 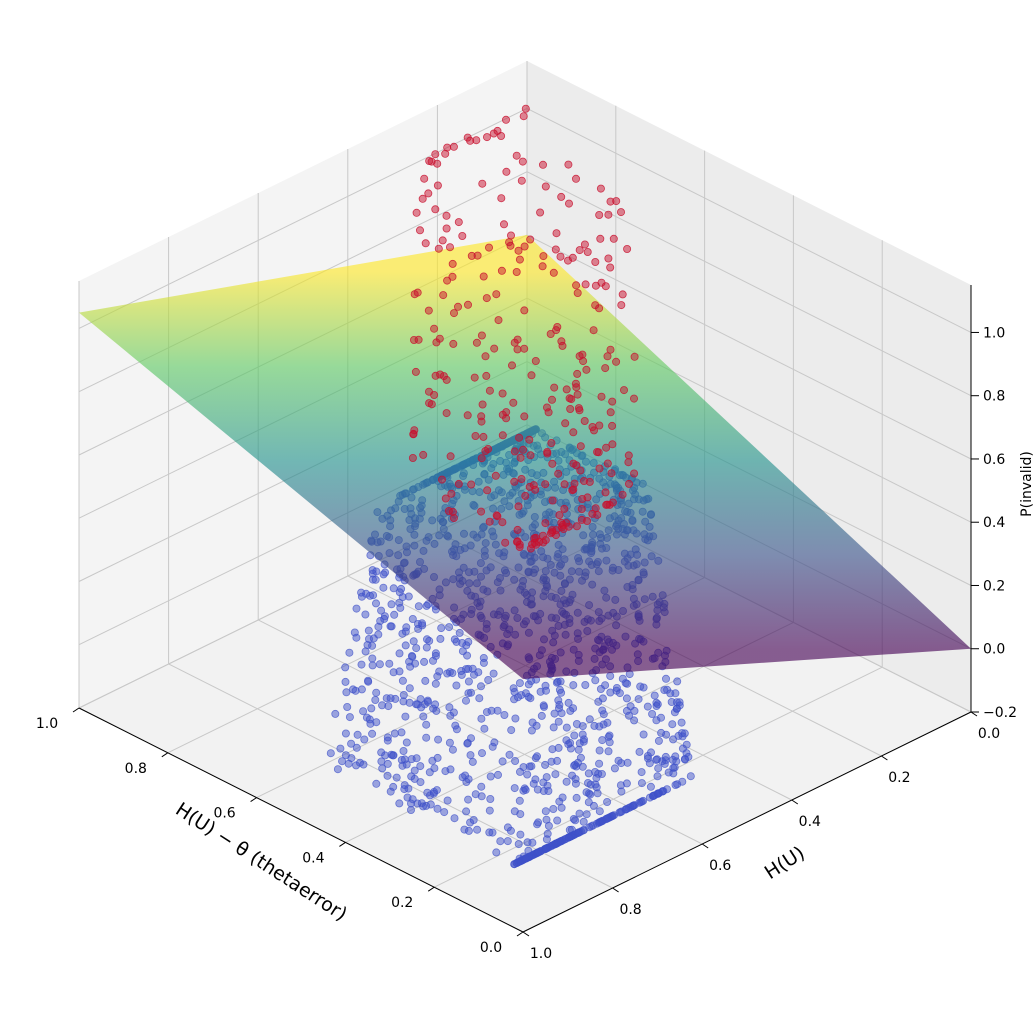 I want to click on z-tick-label: 0.2, so click(x=994, y=587).